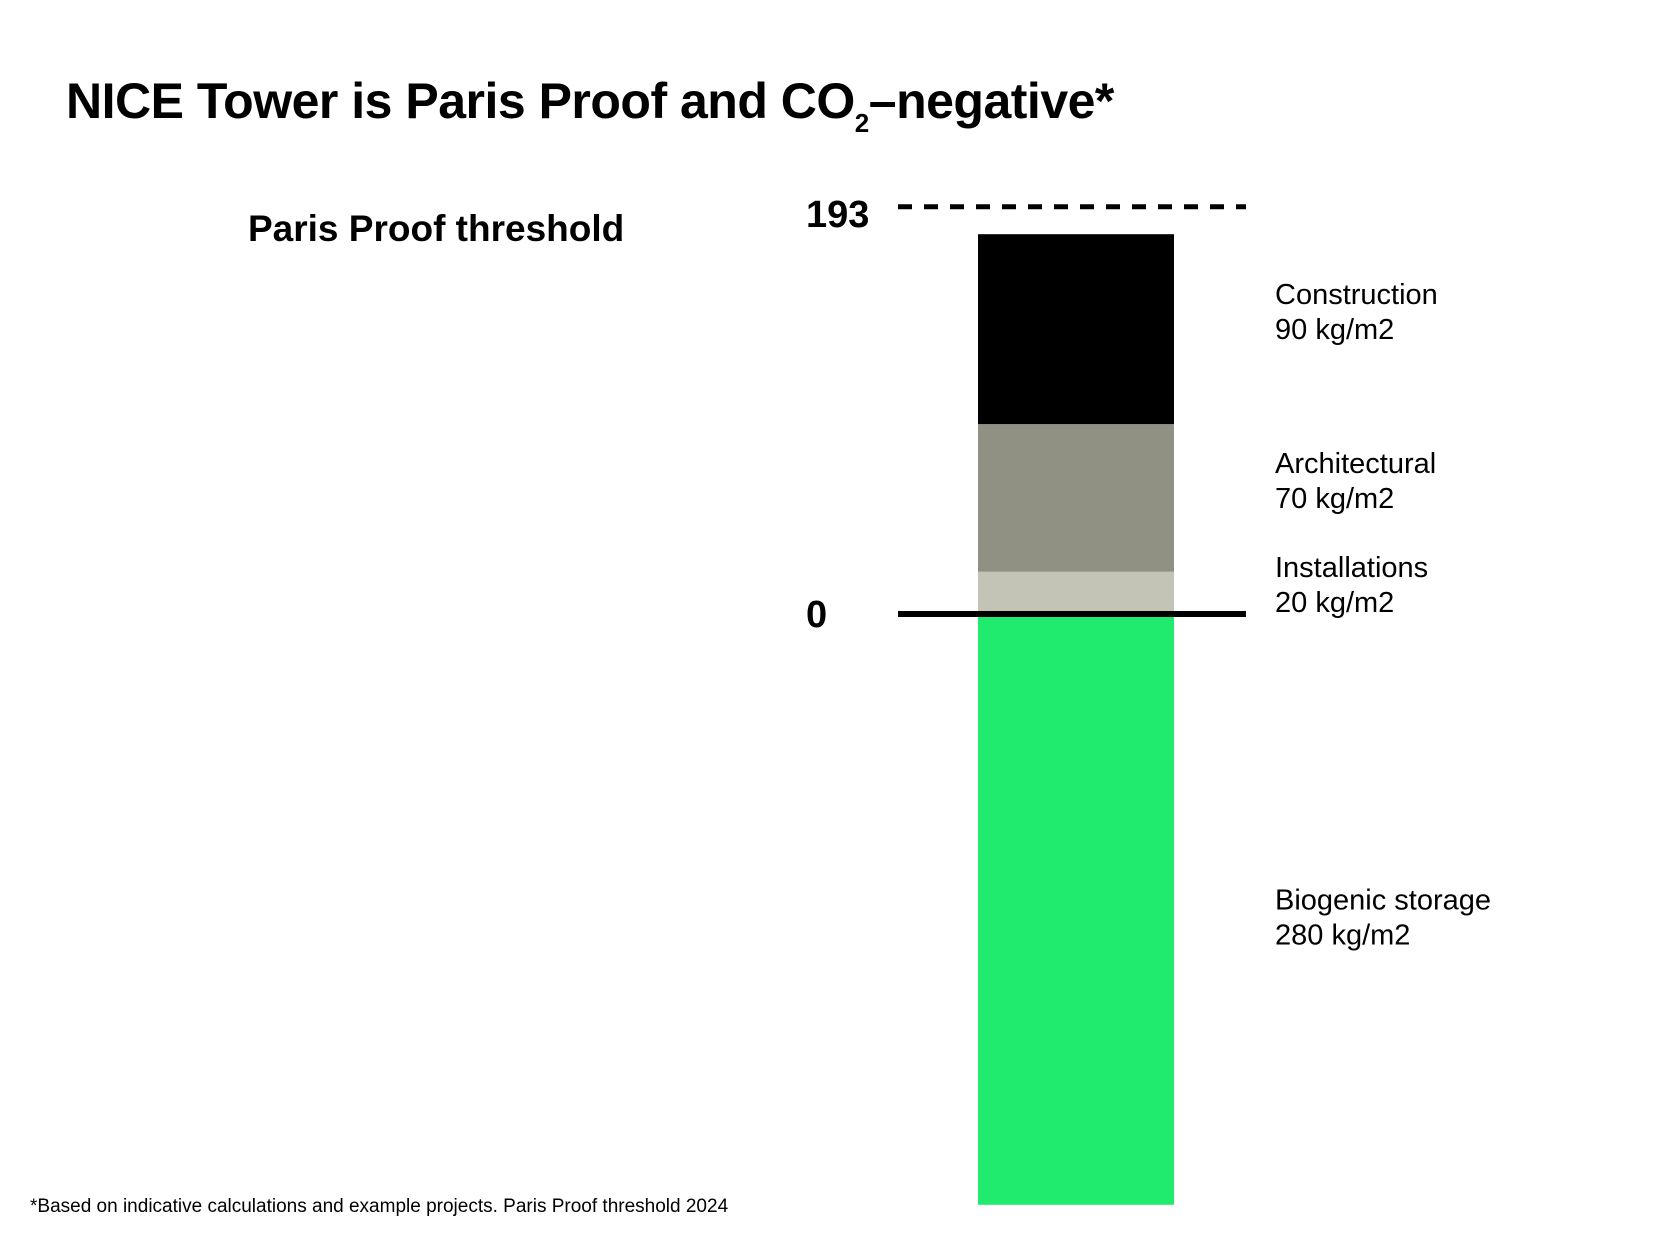 The image size is (1667, 1250). What do you see at coordinates (460, 101) in the screenshot?
I see `title-prefix: NICE Tower is Paris Proof and CO` at bounding box center [460, 101].